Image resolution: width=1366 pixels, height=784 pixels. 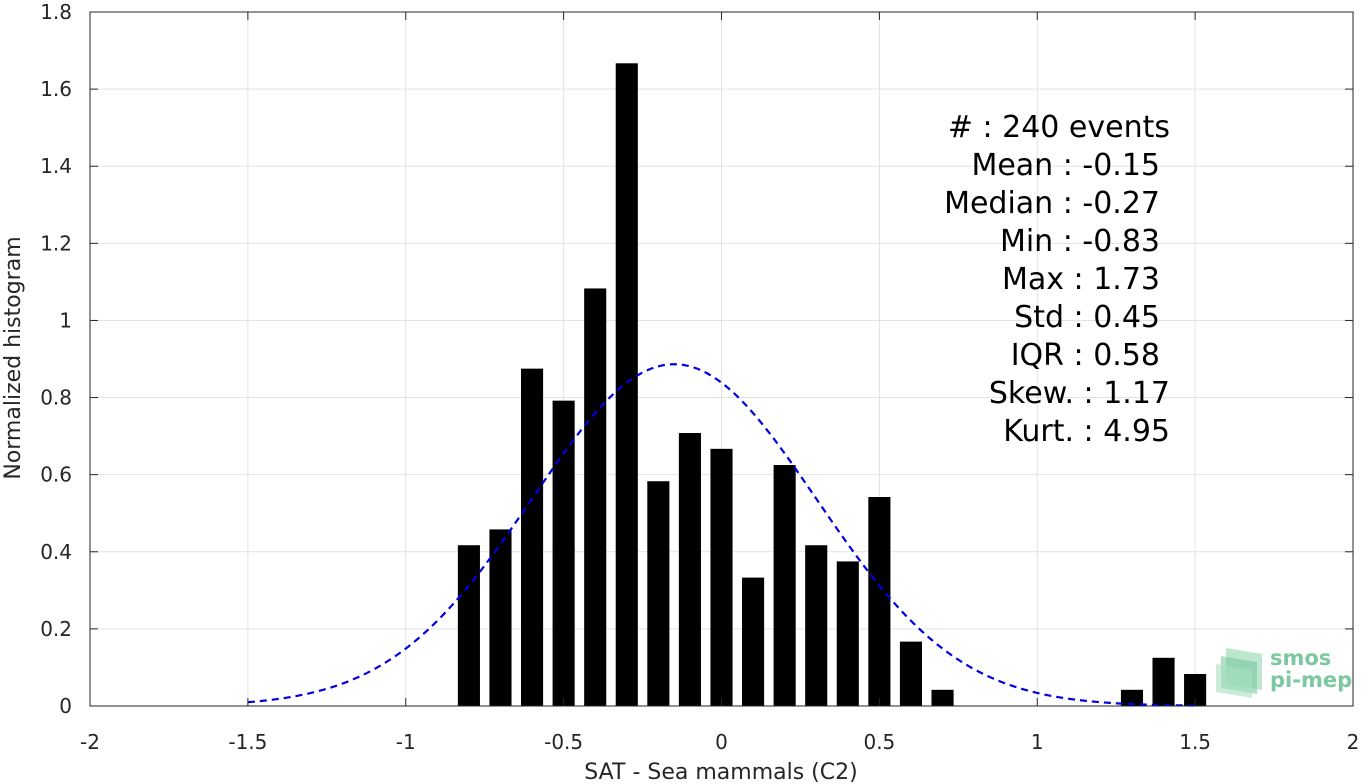 What do you see at coordinates (56, 475) in the screenshot?
I see `y-tick-label: 0.6` at bounding box center [56, 475].